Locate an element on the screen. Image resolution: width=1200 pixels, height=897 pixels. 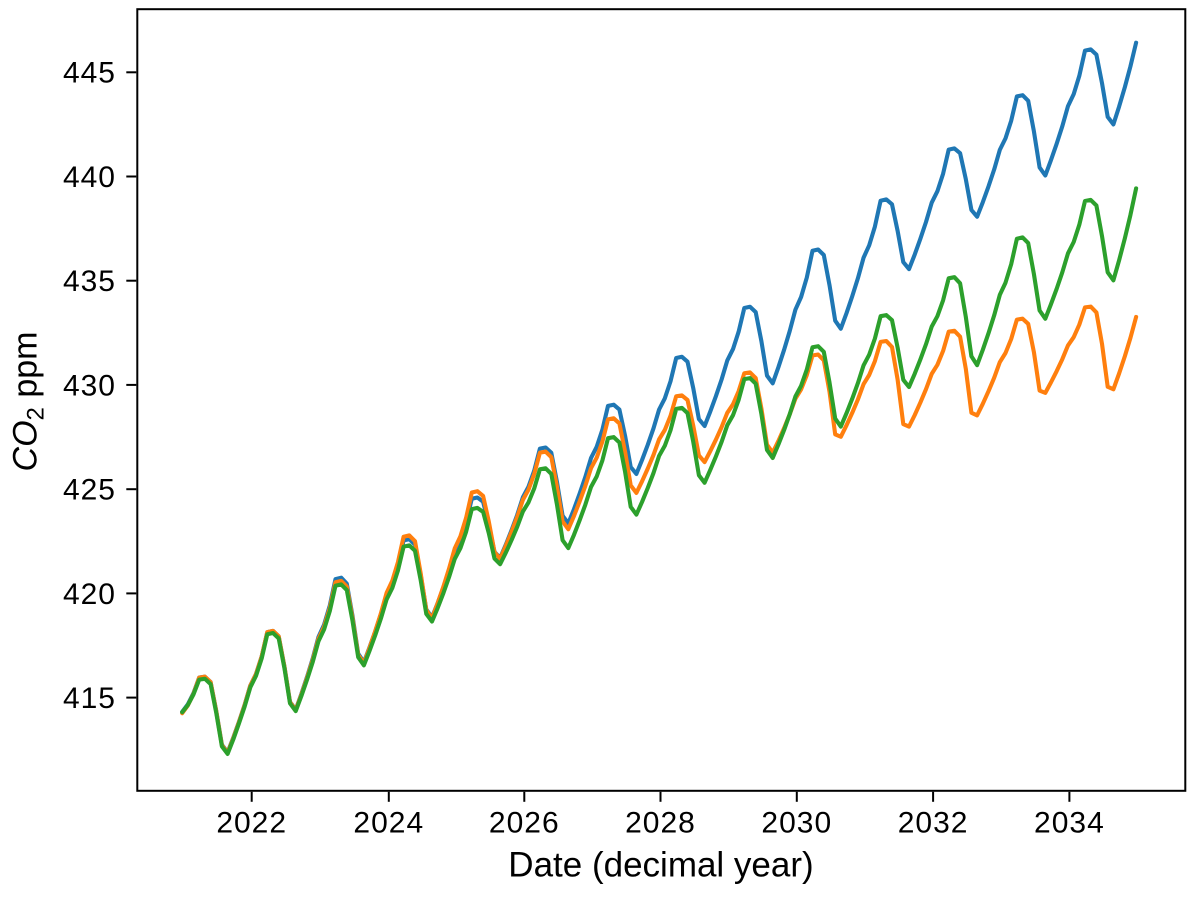
svg-text: 435 is located at coordinates (89, 281).